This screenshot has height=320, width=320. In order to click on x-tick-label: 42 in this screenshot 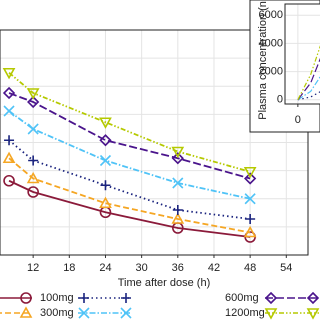, I will do `click(214, 268)`.